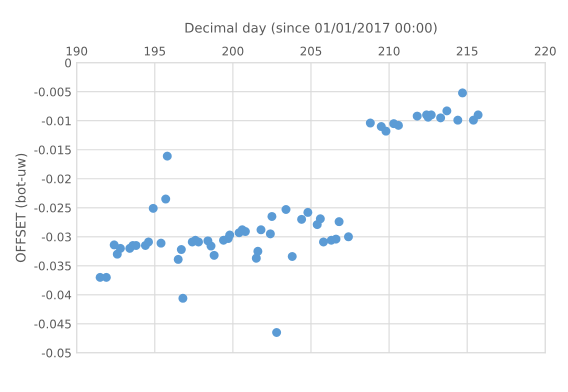  I want to click on y-tick-label: -0.05, so click(56, 353).